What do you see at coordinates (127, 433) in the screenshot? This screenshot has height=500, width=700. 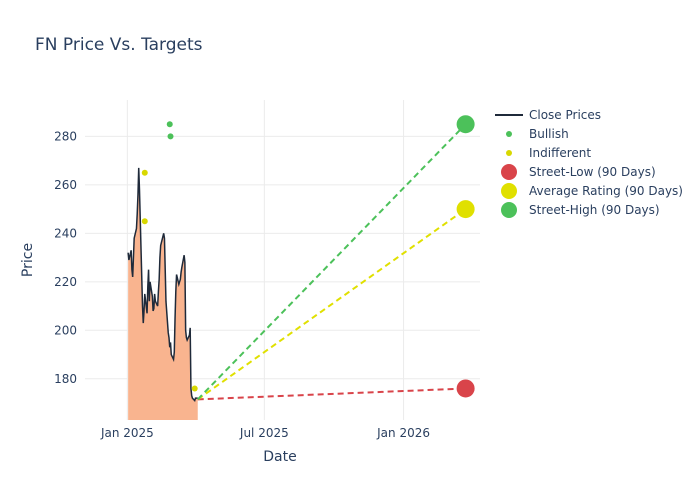 I see `x-tick-label: Jan 2025` at bounding box center [127, 433].